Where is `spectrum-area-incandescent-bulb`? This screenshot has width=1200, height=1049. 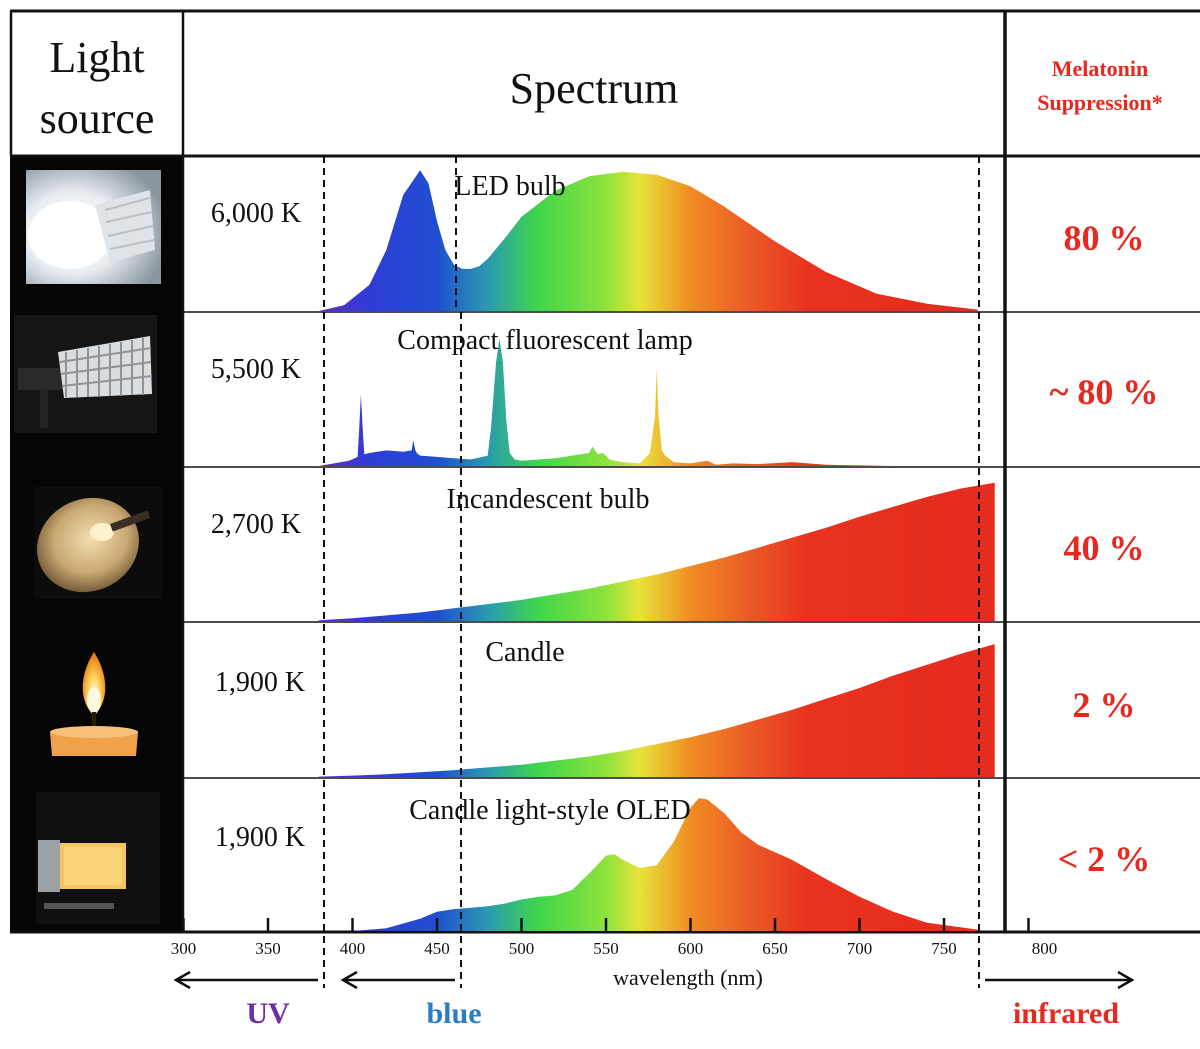 spectrum-area-incandescent-bulb is located at coordinates (656, 551).